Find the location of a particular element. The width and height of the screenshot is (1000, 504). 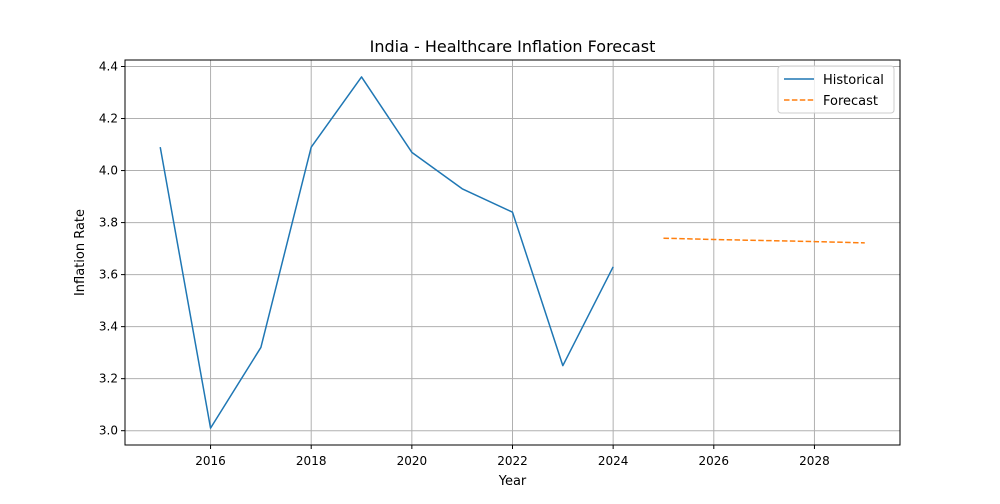

x-tick-label: 2026 is located at coordinates (714, 461).